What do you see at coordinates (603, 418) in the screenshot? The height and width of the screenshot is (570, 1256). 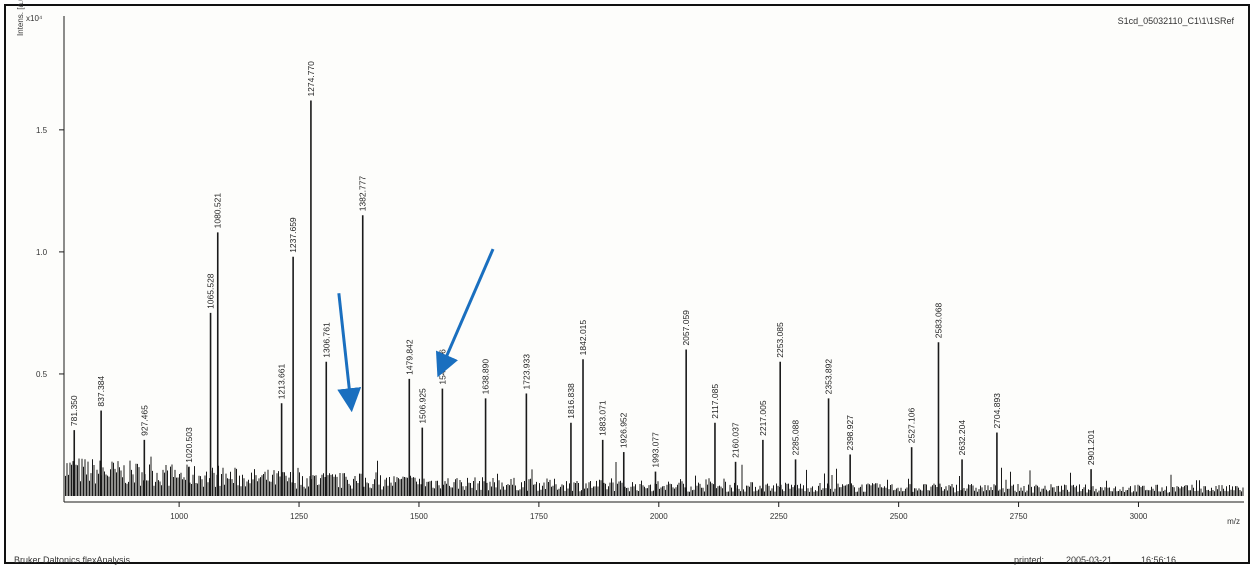 I see `peak-label: 1883.071` at bounding box center [603, 418].